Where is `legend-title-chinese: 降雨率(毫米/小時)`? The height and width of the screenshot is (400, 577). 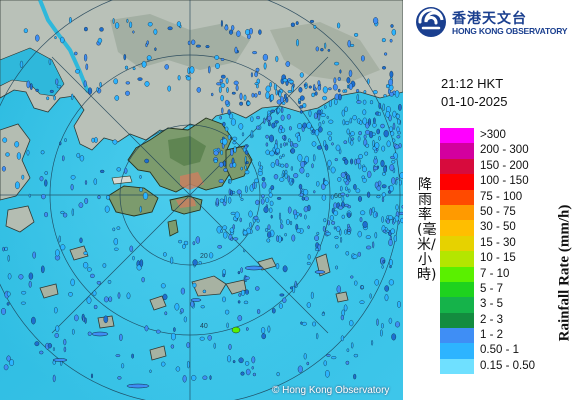
legend-title-chinese: 降雨率(毫米/小時) is located at coordinates (427, 230).